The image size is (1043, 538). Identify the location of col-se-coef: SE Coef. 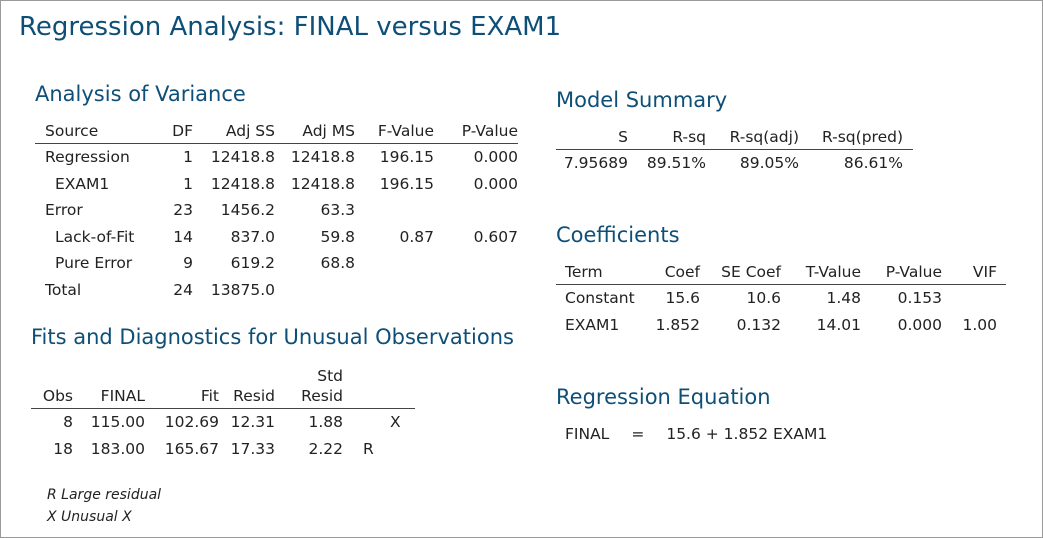
(740, 274).